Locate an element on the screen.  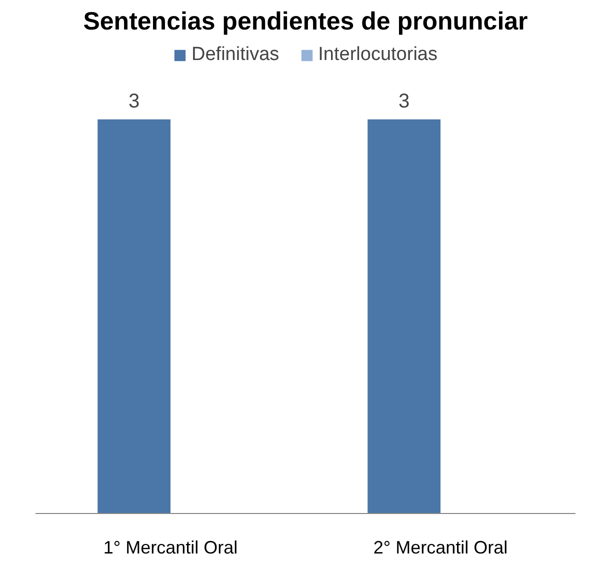
x-tick-label: 1° Mercantil Oral is located at coordinates (170, 548).